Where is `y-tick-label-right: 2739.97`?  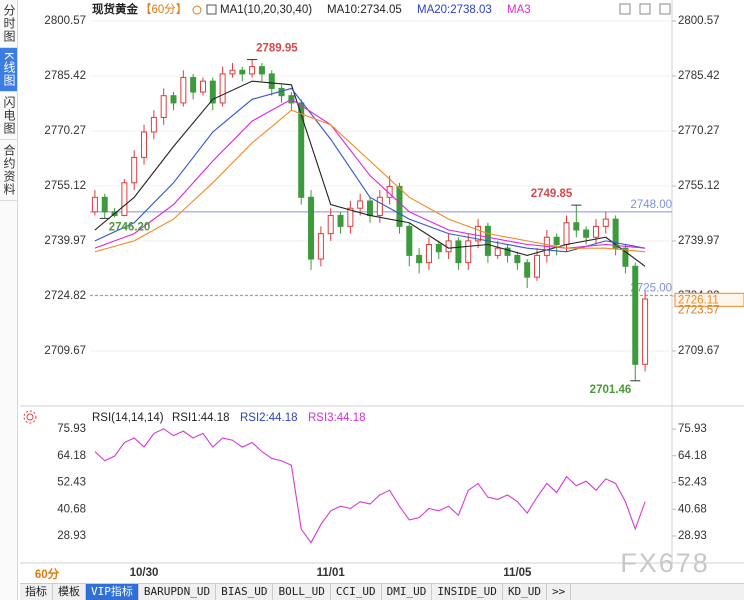 y-tick-label-right: 2739.97 is located at coordinates (699, 241).